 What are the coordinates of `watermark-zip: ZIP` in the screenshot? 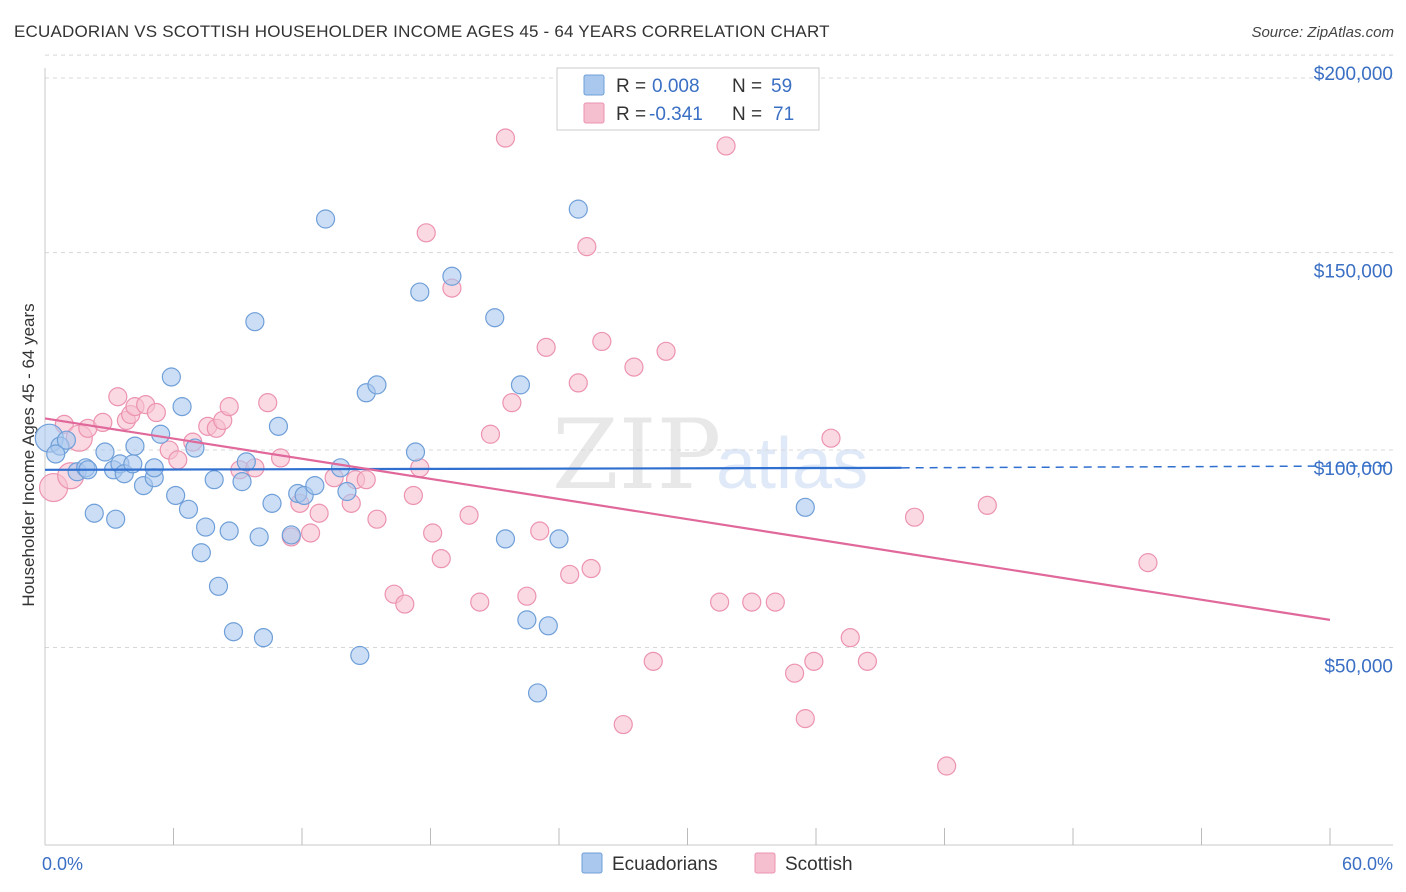 It's located at (636, 455).